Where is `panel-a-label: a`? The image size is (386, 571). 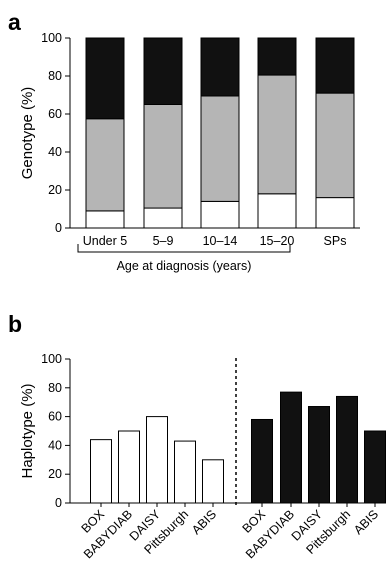
panel-a-label: a is located at coordinates (14, 22).